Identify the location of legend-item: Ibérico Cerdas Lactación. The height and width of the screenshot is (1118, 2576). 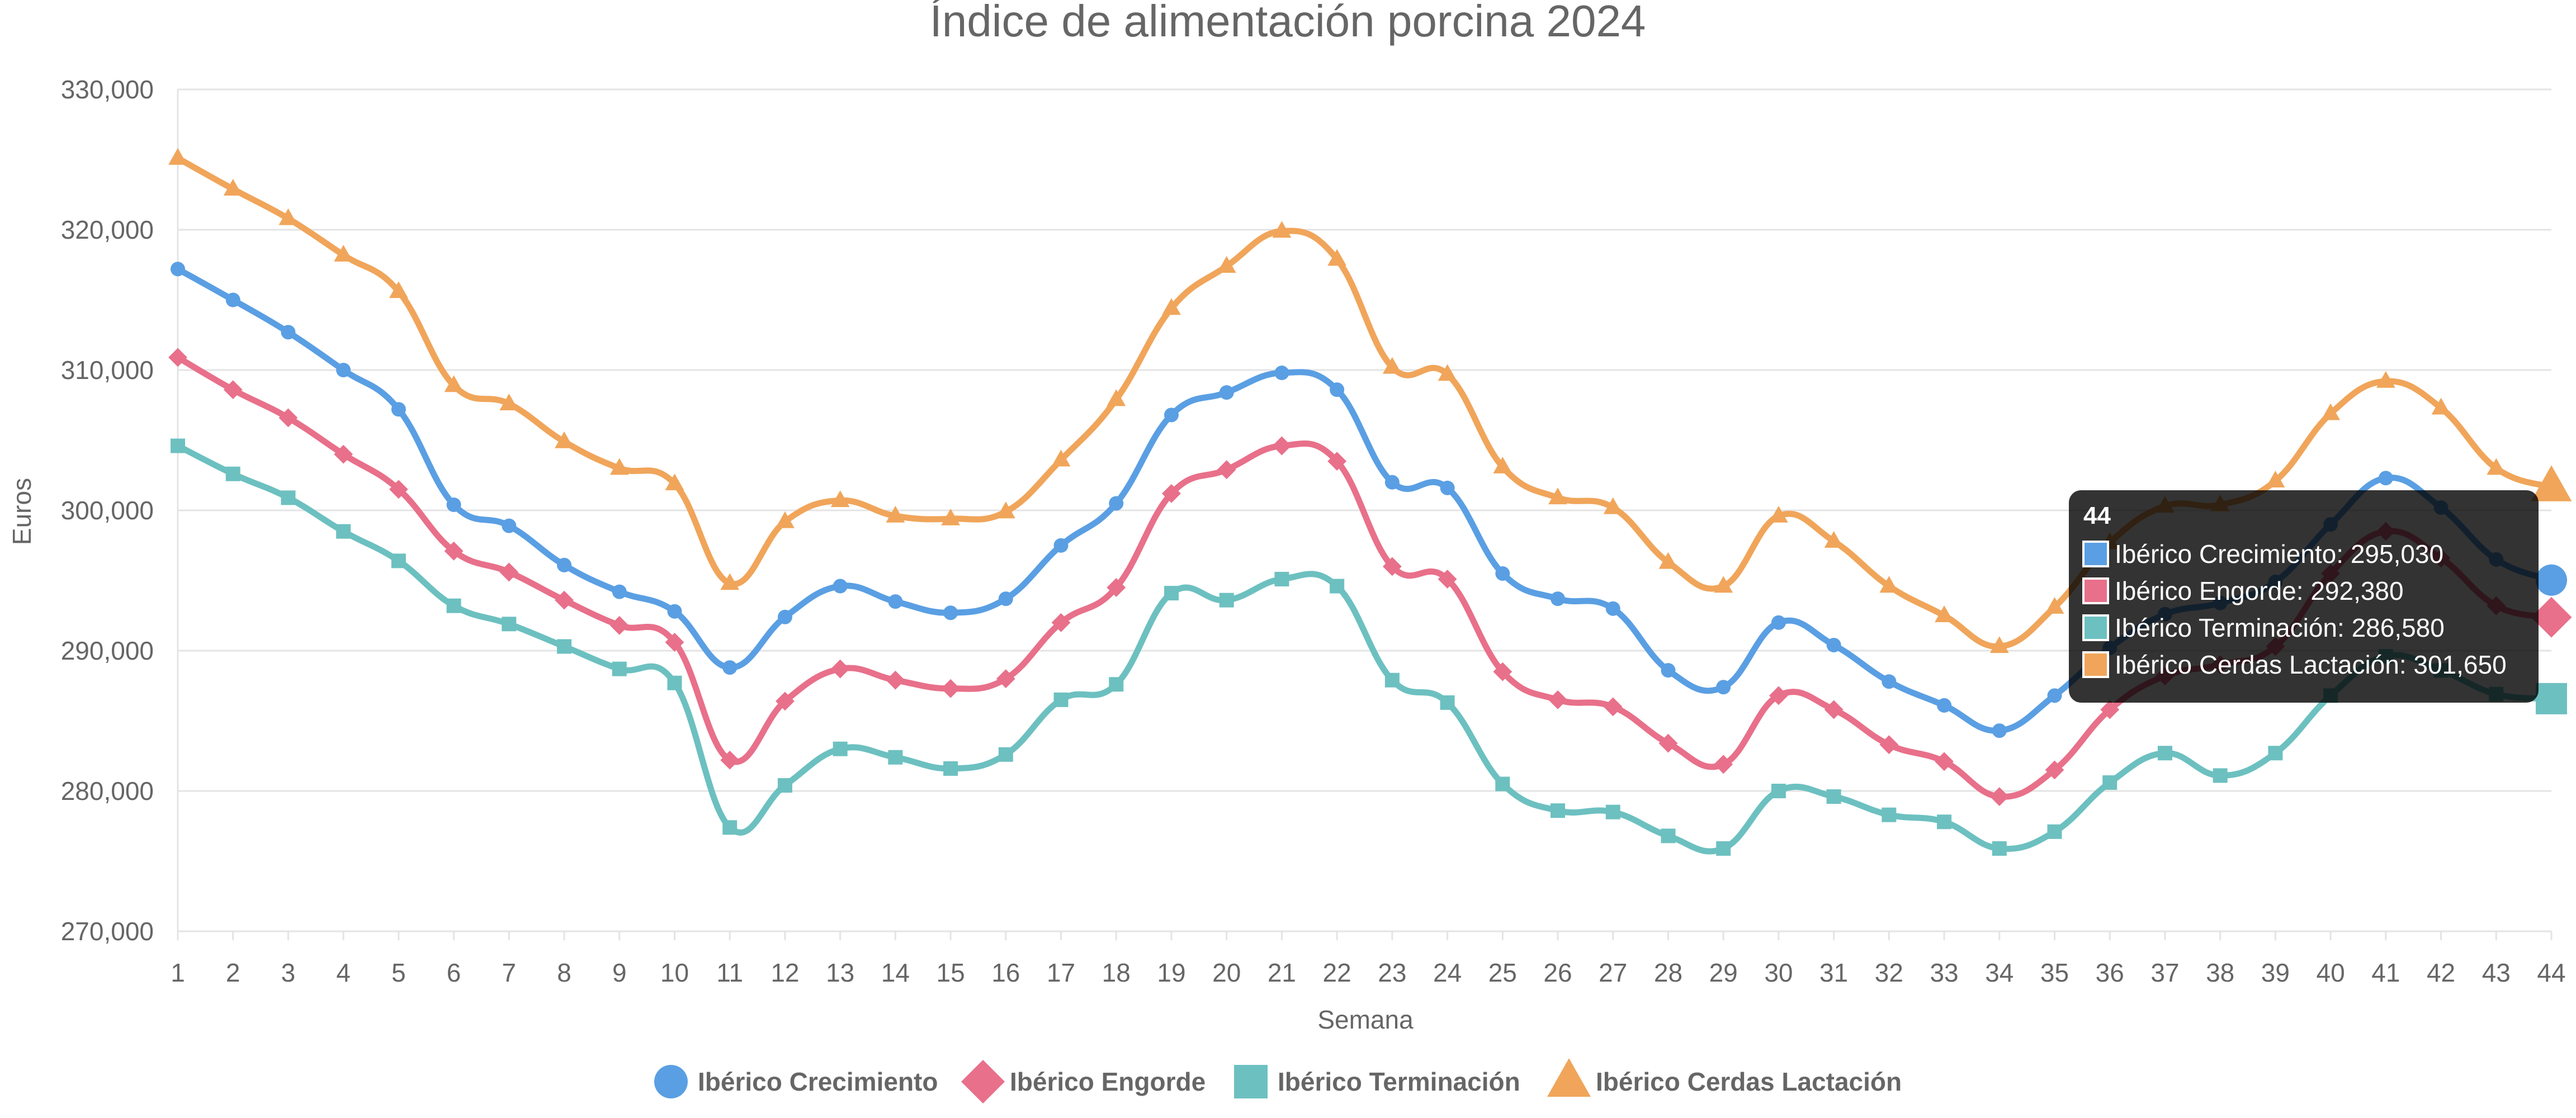
(1724, 1077).